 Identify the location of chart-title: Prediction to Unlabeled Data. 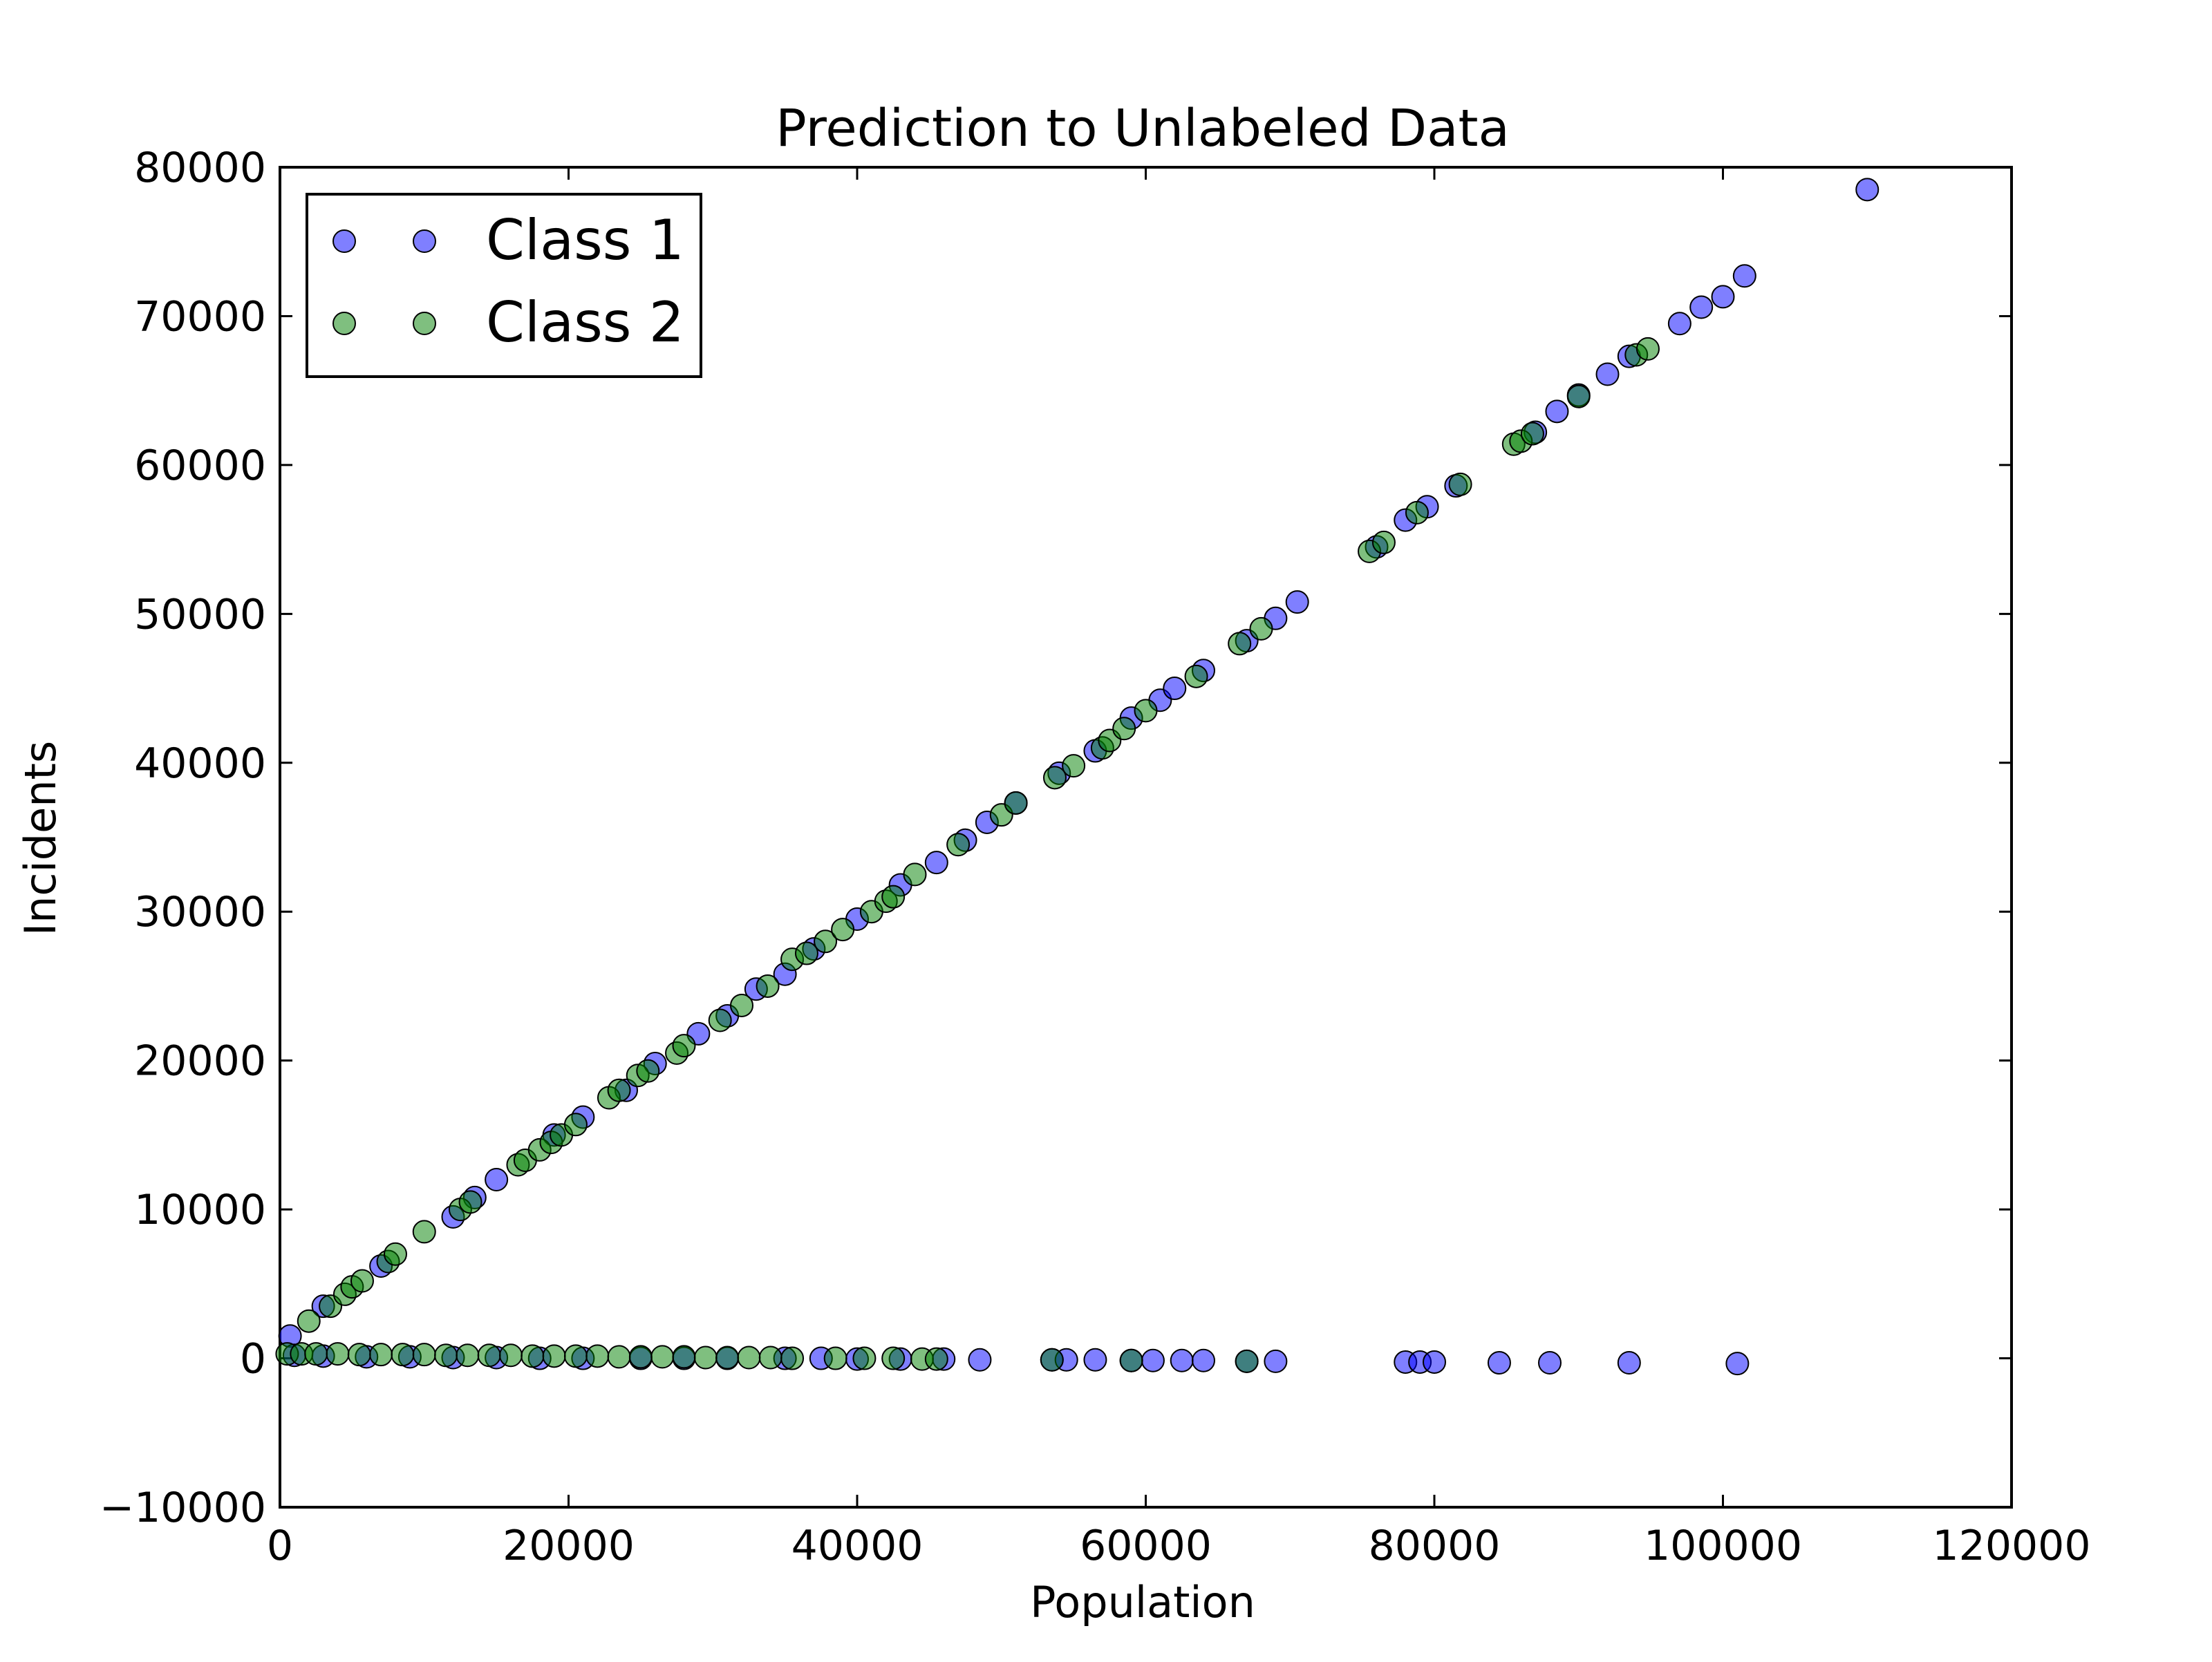
(1143, 128).